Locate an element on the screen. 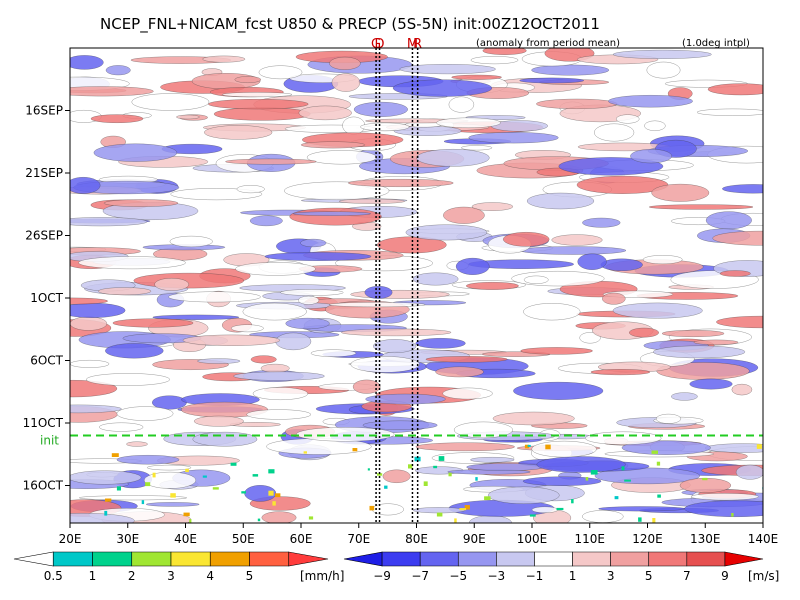  x-tick-label: 90E is located at coordinates (474, 539).